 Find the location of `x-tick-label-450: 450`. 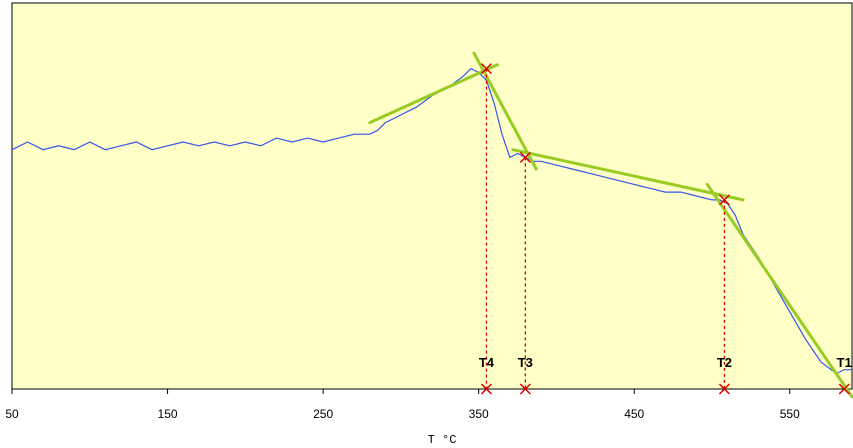

x-tick-label-450: 450 is located at coordinates (634, 414).